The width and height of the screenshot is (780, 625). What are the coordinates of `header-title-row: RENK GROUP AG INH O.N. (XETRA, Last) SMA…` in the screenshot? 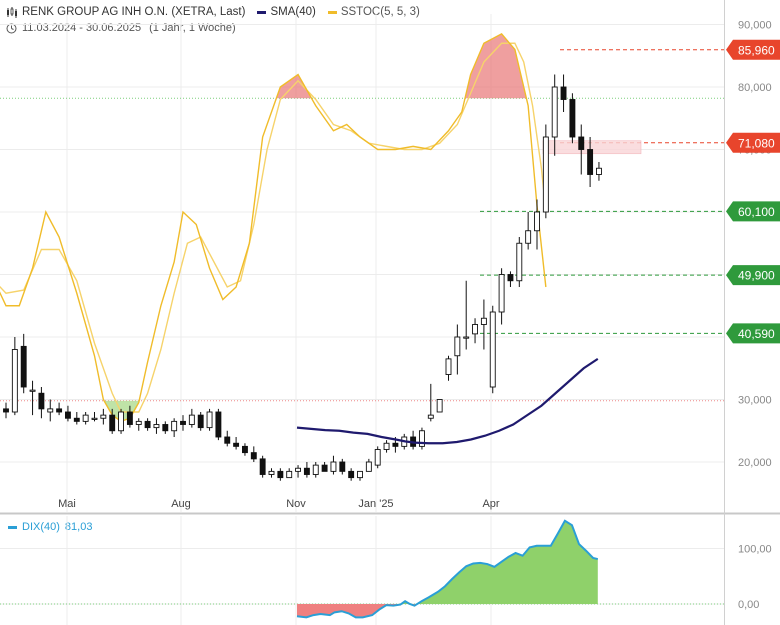 It's located at (213, 12).